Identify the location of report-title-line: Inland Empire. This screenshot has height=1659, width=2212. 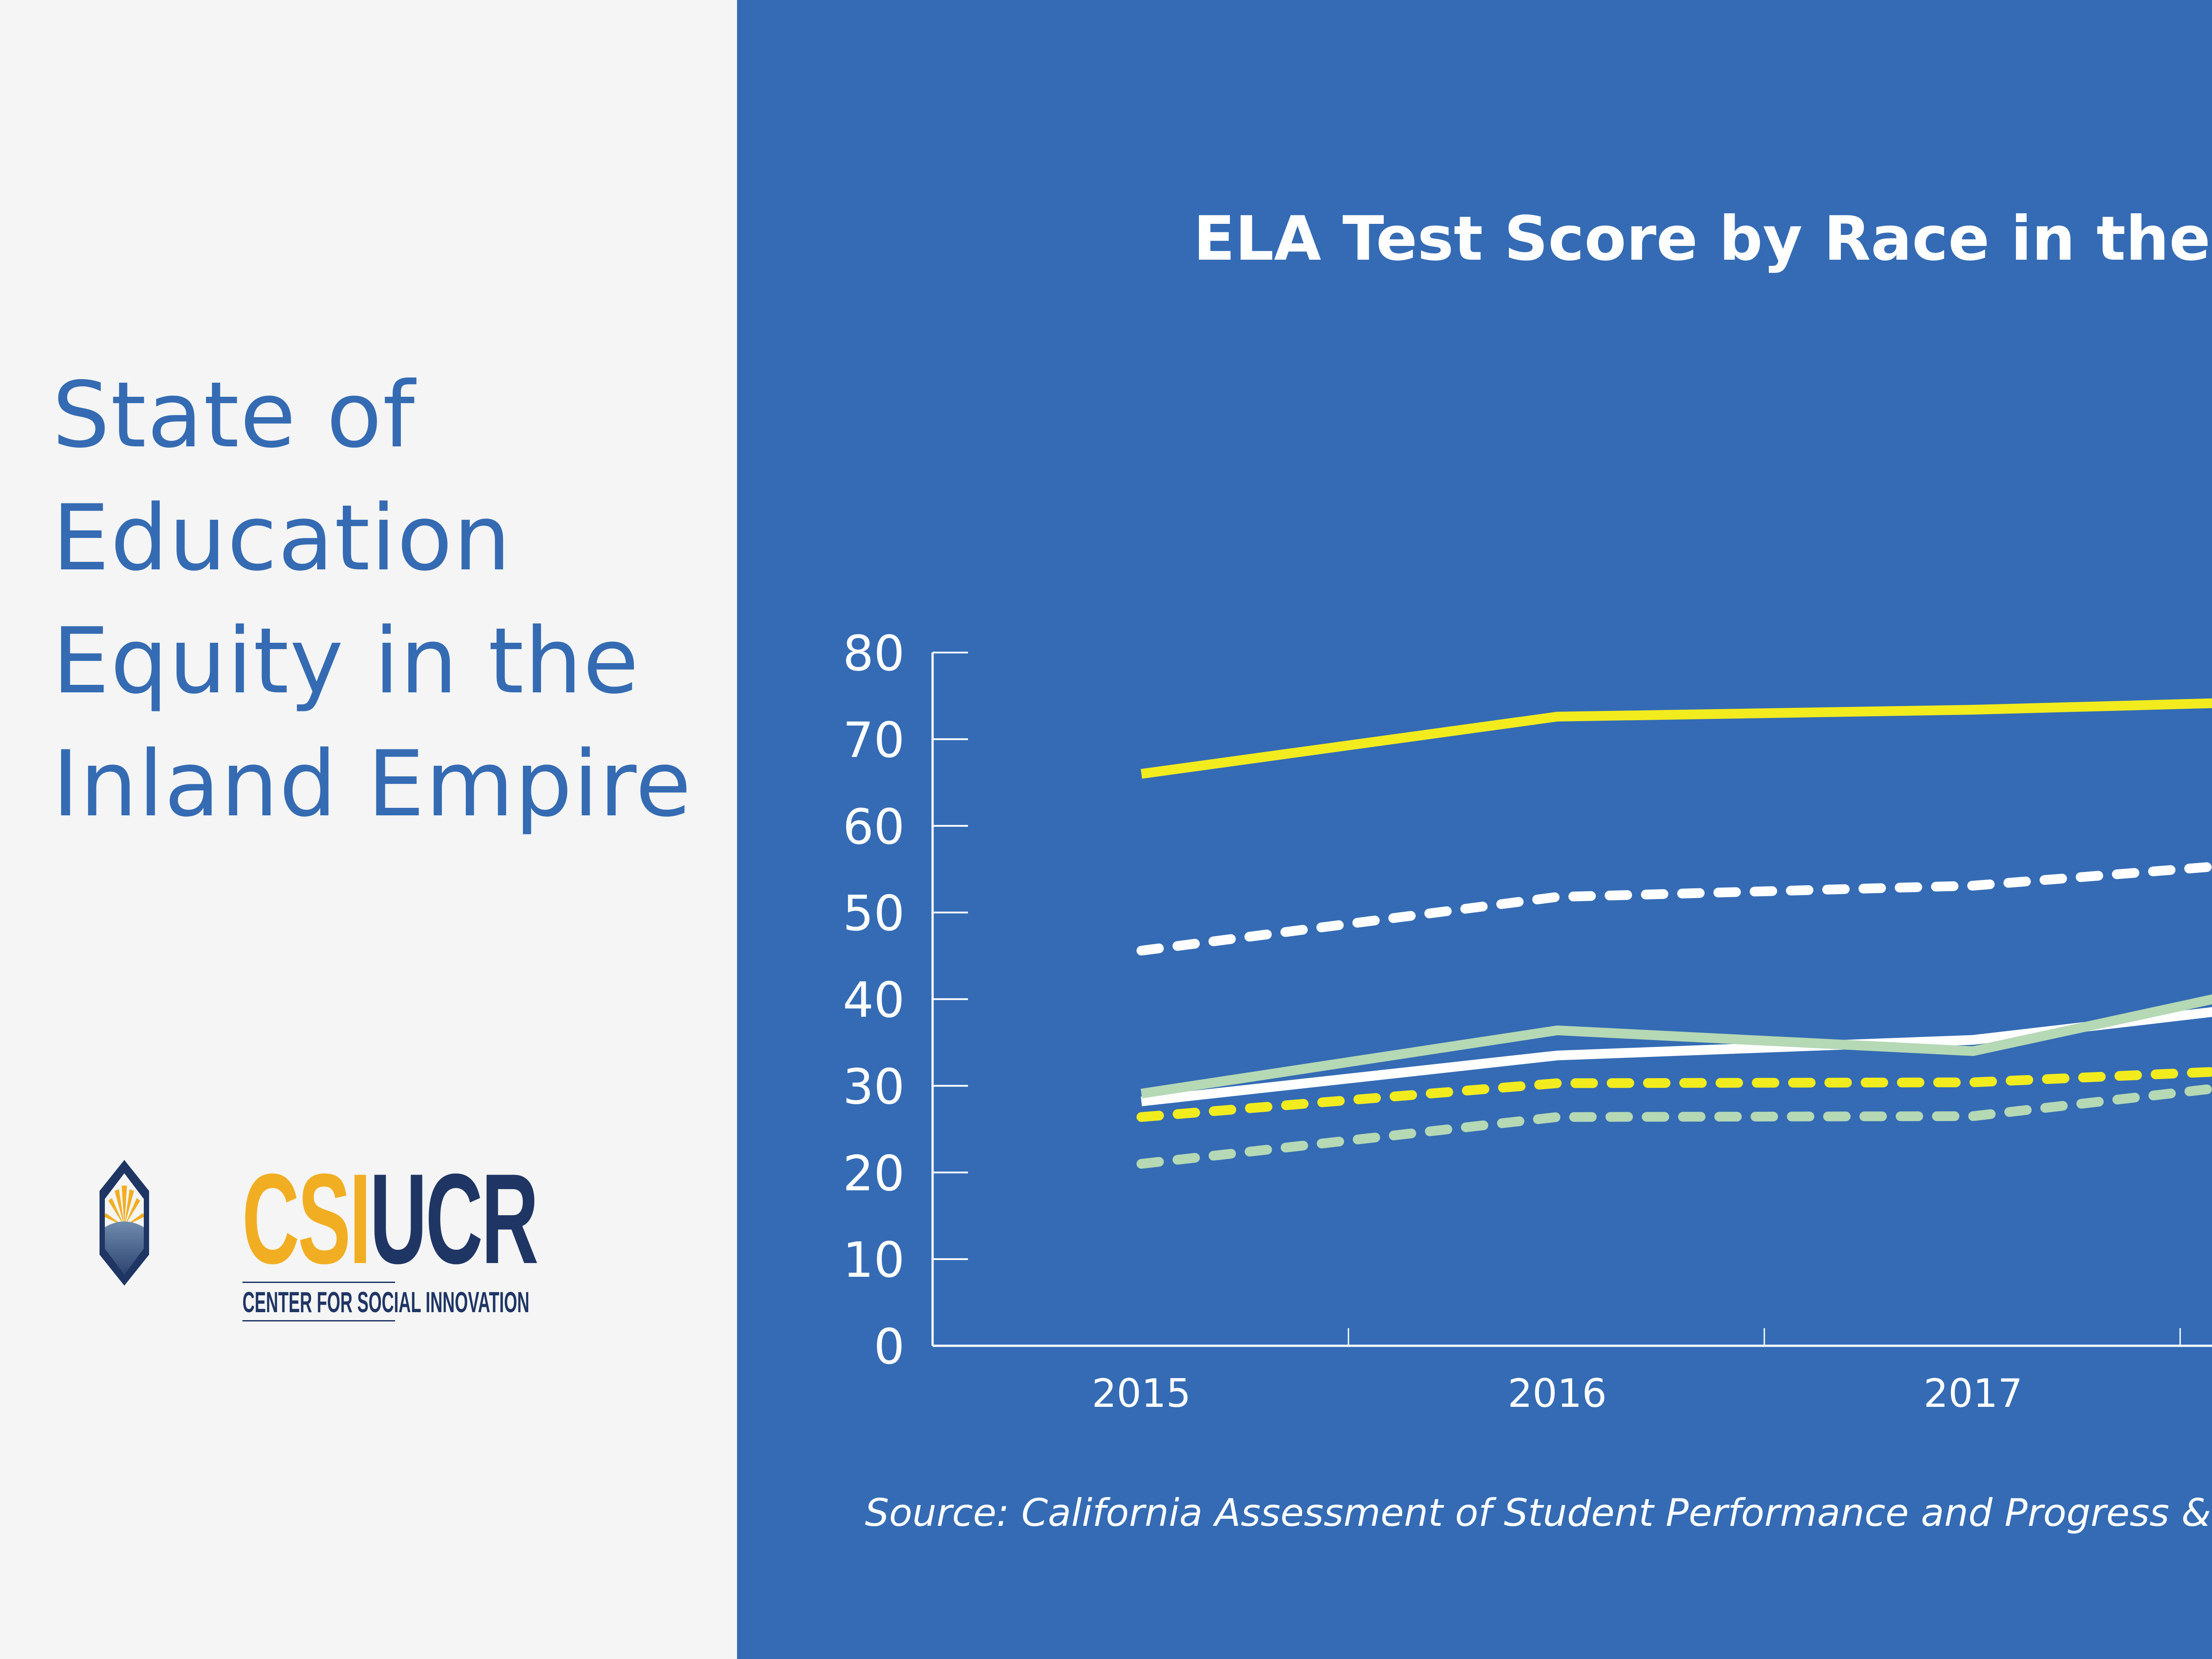
(372, 785).